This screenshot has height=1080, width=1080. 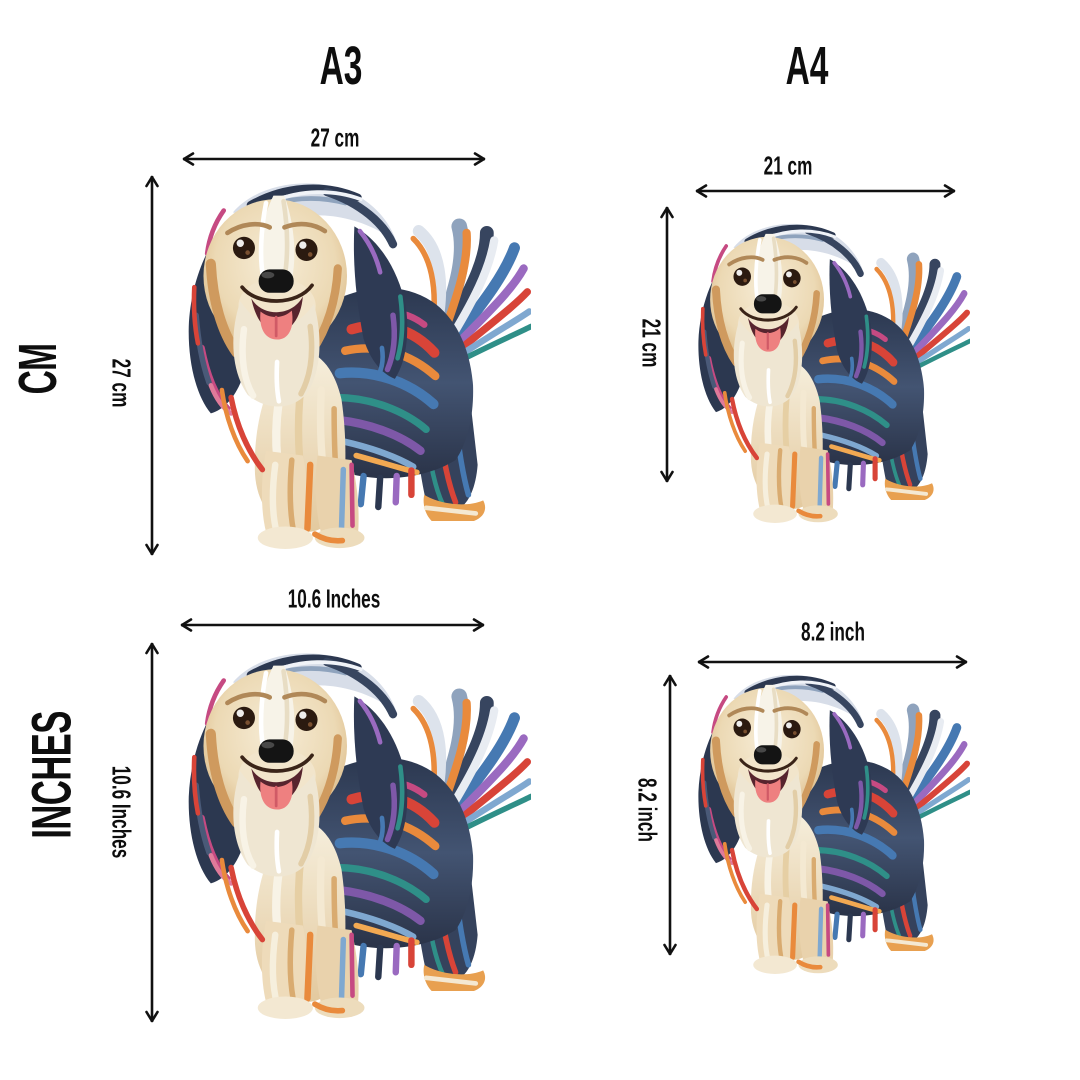 I want to click on column-header-a3: A3, so click(x=341, y=66).